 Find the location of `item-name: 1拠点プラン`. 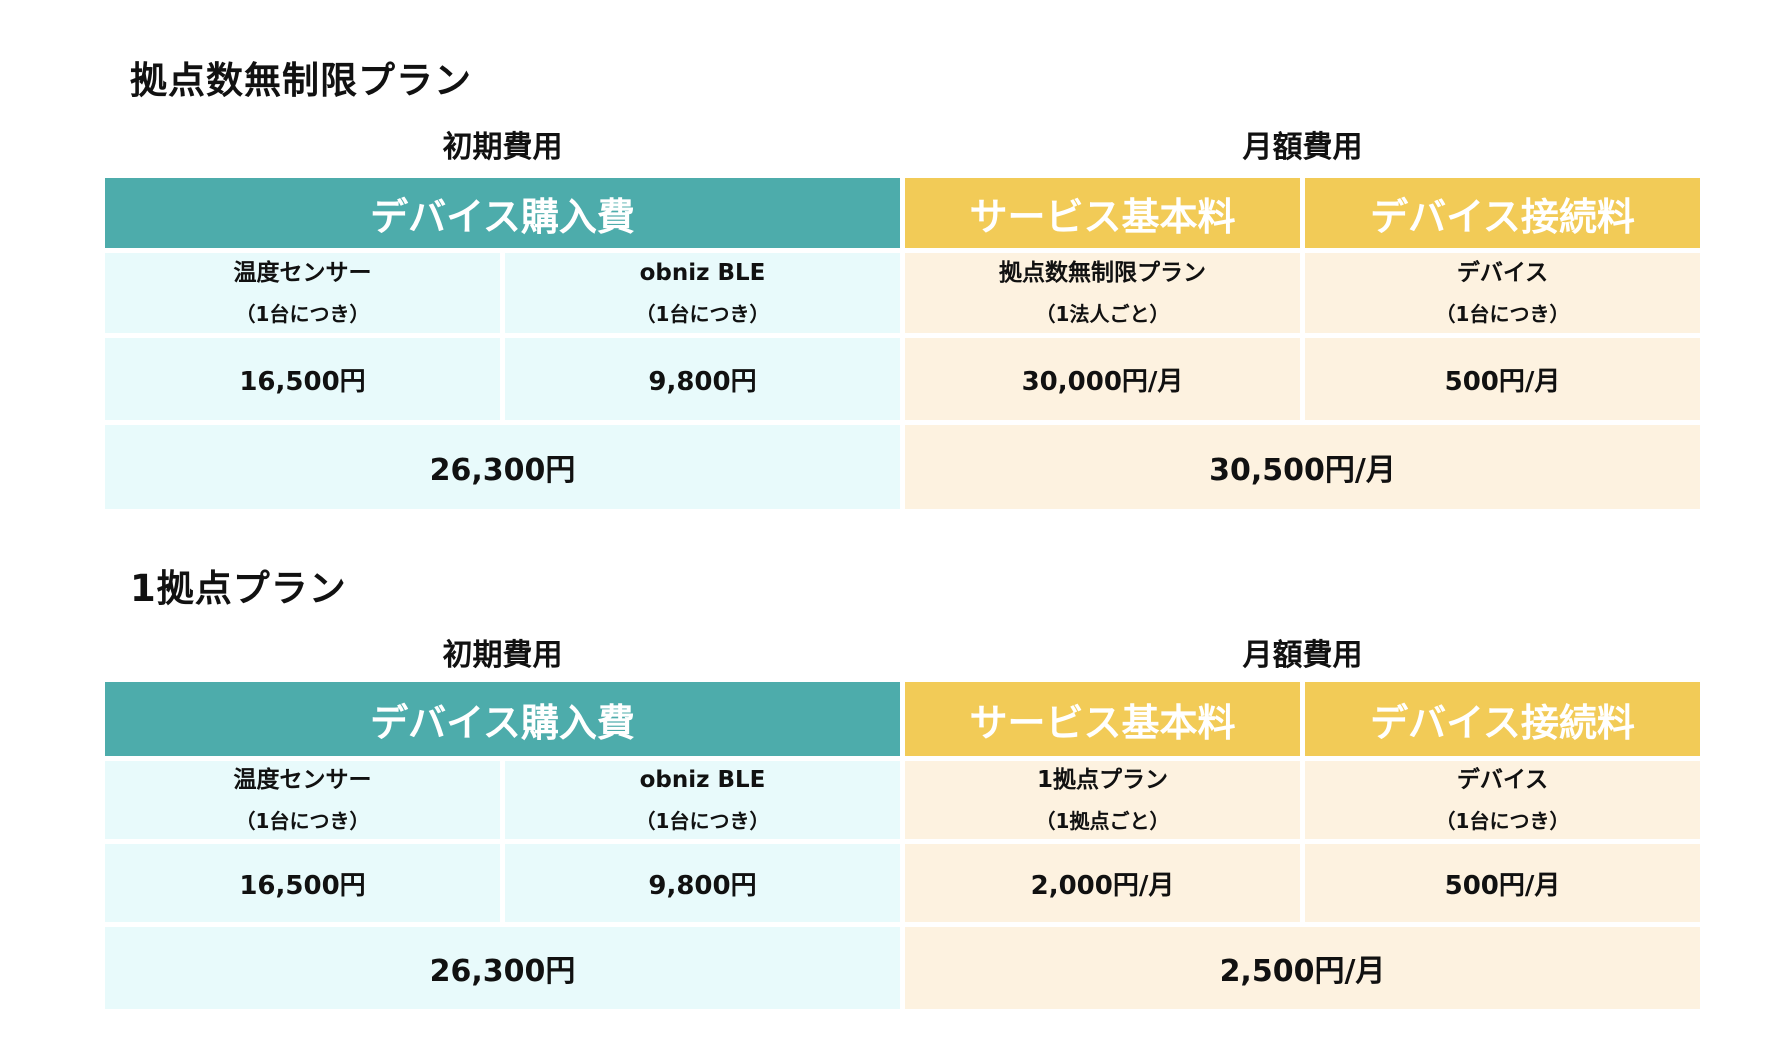

item-name: 1拠点プラン is located at coordinates (1102, 780).